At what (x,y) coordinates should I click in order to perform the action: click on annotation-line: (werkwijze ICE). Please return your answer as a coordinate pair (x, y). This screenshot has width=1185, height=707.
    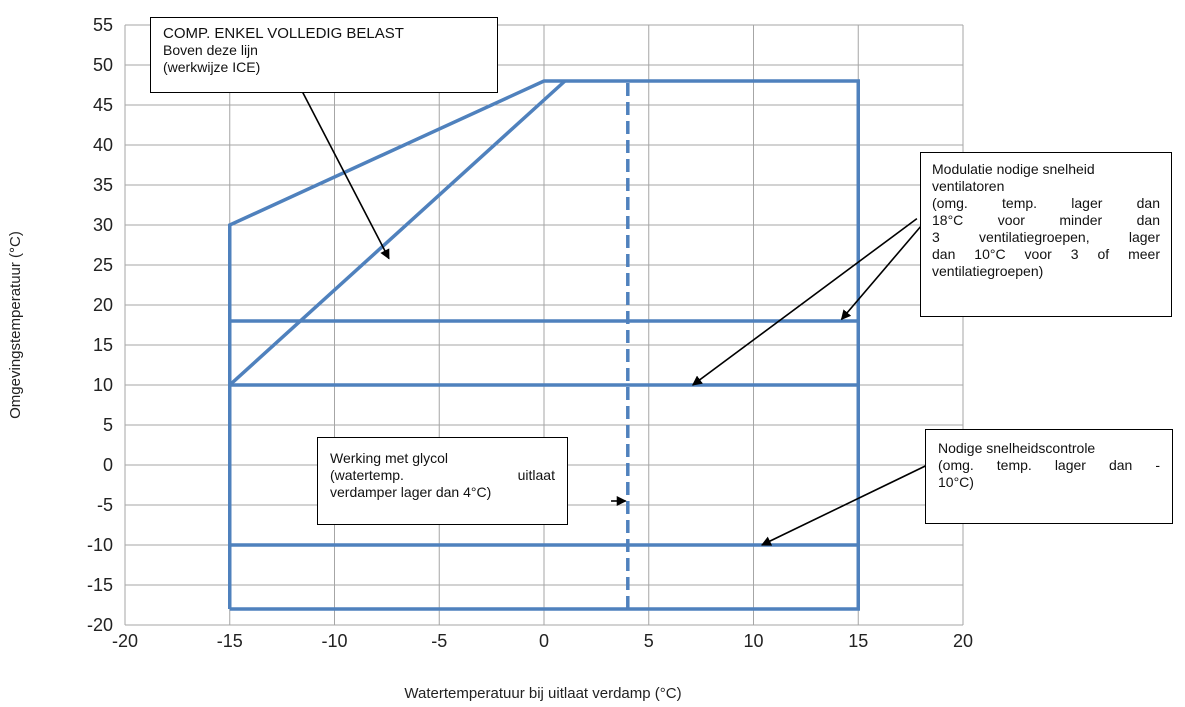
    Looking at the image, I should click on (212, 67).